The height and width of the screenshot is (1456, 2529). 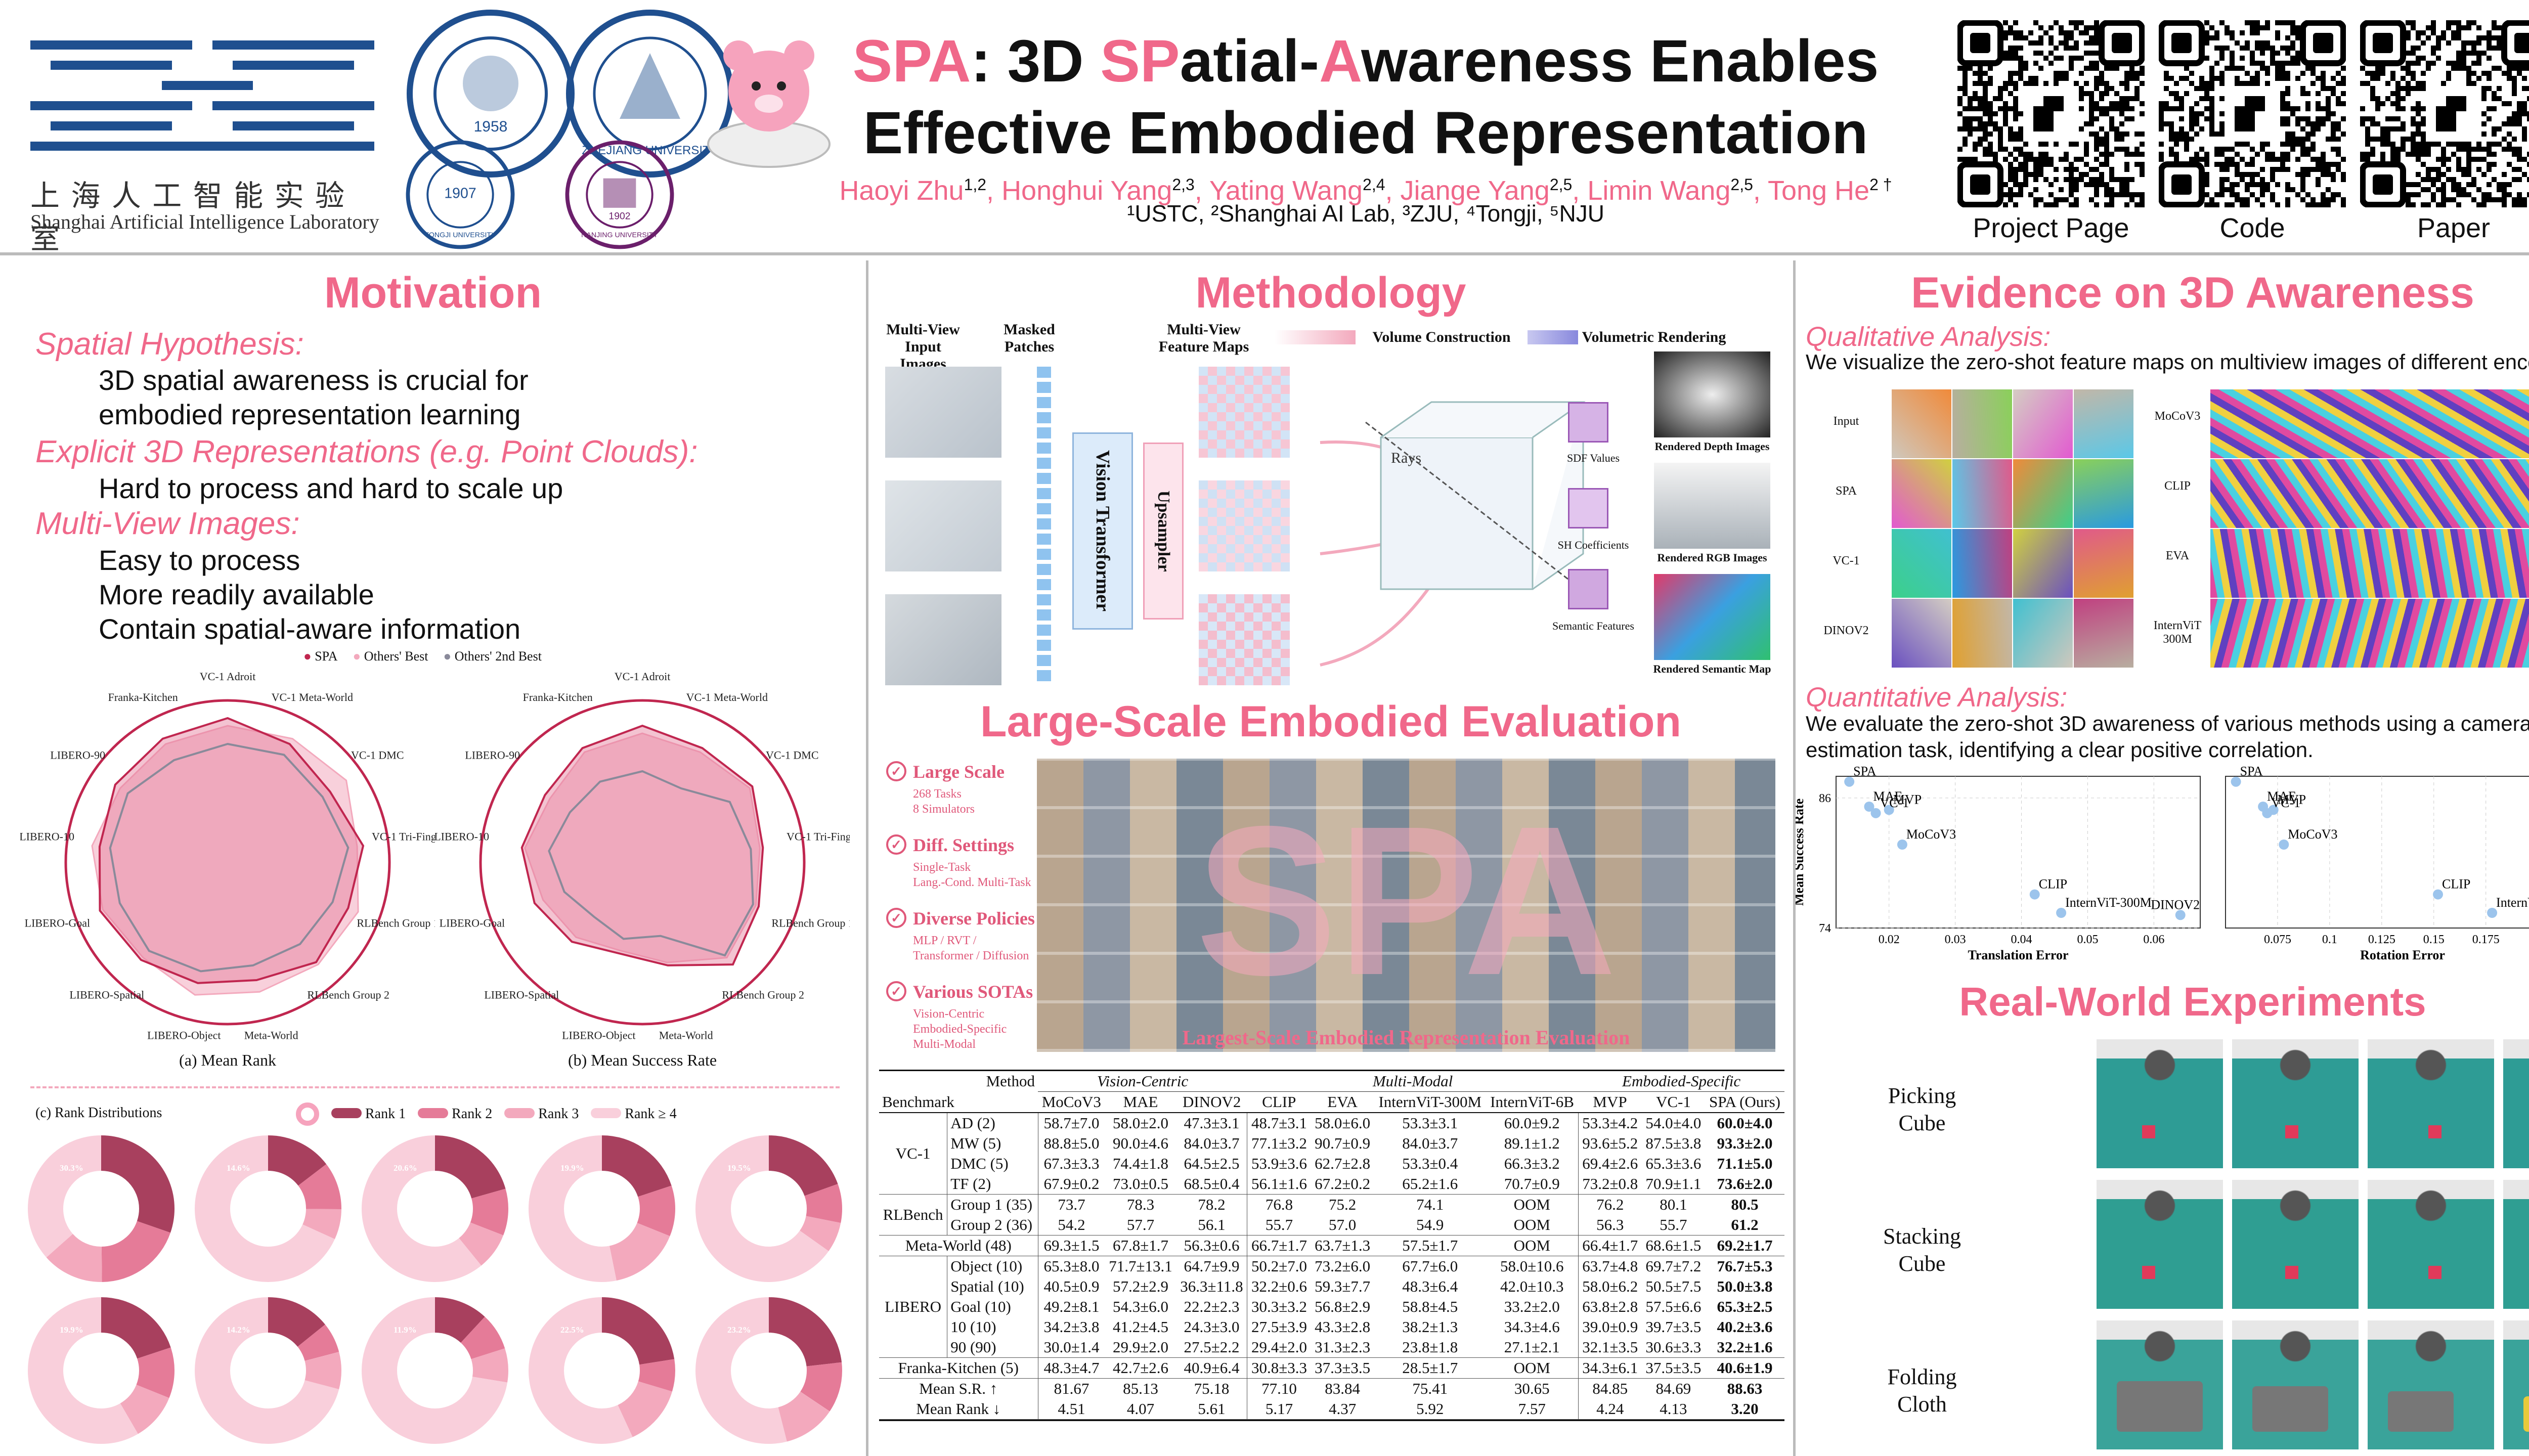 What do you see at coordinates (2018, 955) in the screenshot?
I see `scatter-xlabel: Translation Error` at bounding box center [2018, 955].